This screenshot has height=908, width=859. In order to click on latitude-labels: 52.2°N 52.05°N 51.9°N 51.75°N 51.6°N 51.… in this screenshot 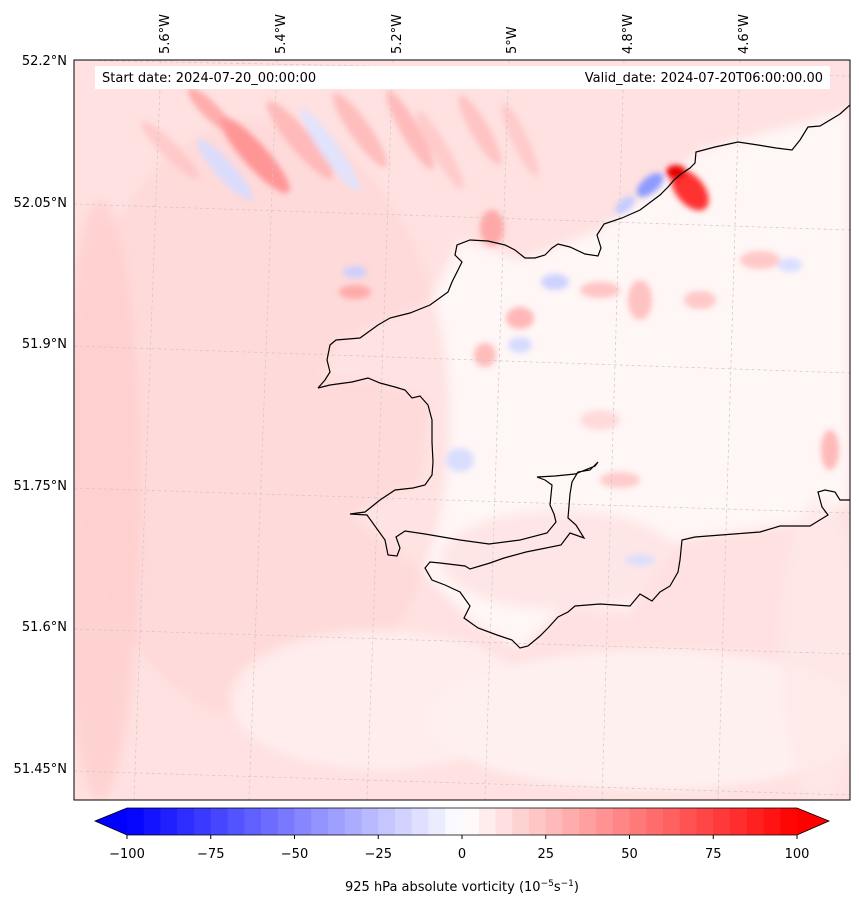, I will do `click(40, 415)`.